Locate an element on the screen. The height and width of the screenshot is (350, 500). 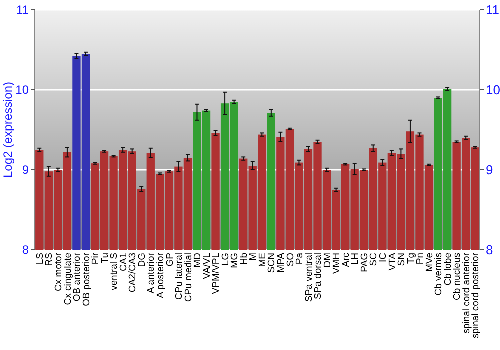
x-tick-label: Pa is located at coordinates (300, 258).